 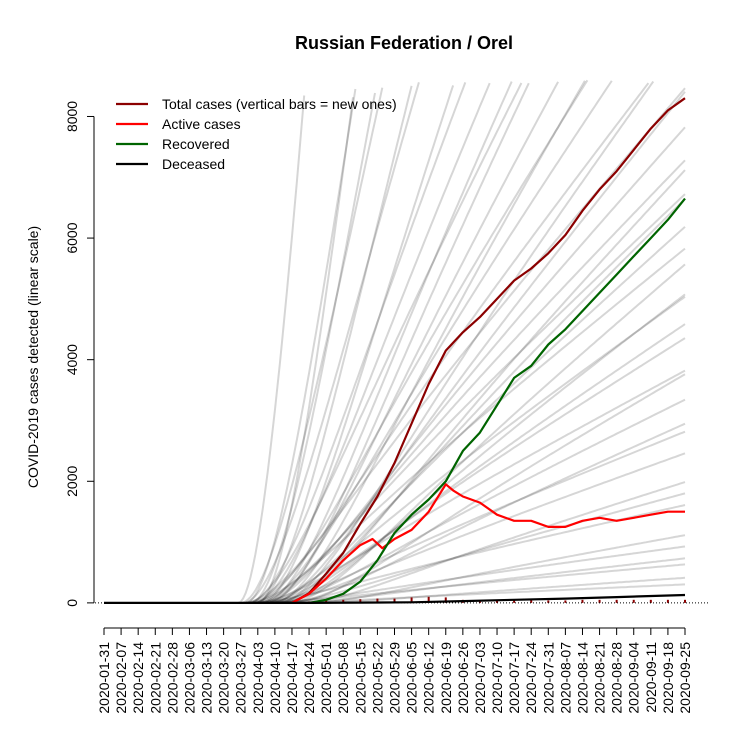 I want to click on legend-label: Active cases, so click(x=201, y=124).